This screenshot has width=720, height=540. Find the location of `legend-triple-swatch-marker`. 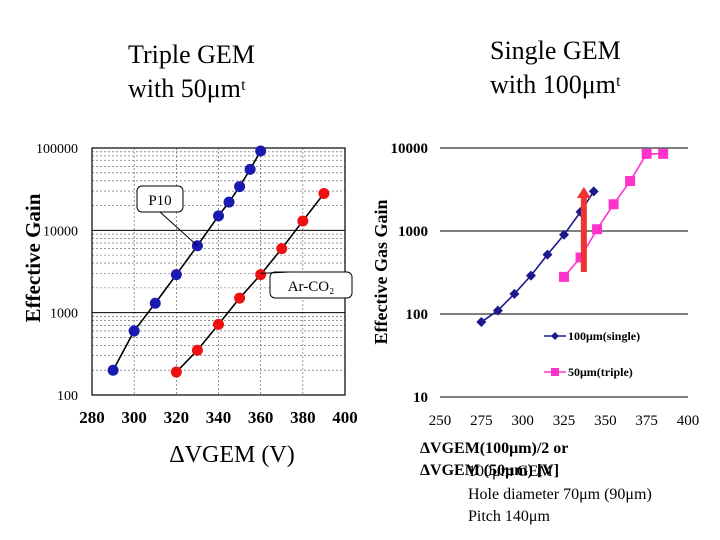

legend-triple-swatch-marker is located at coordinates (555, 372).